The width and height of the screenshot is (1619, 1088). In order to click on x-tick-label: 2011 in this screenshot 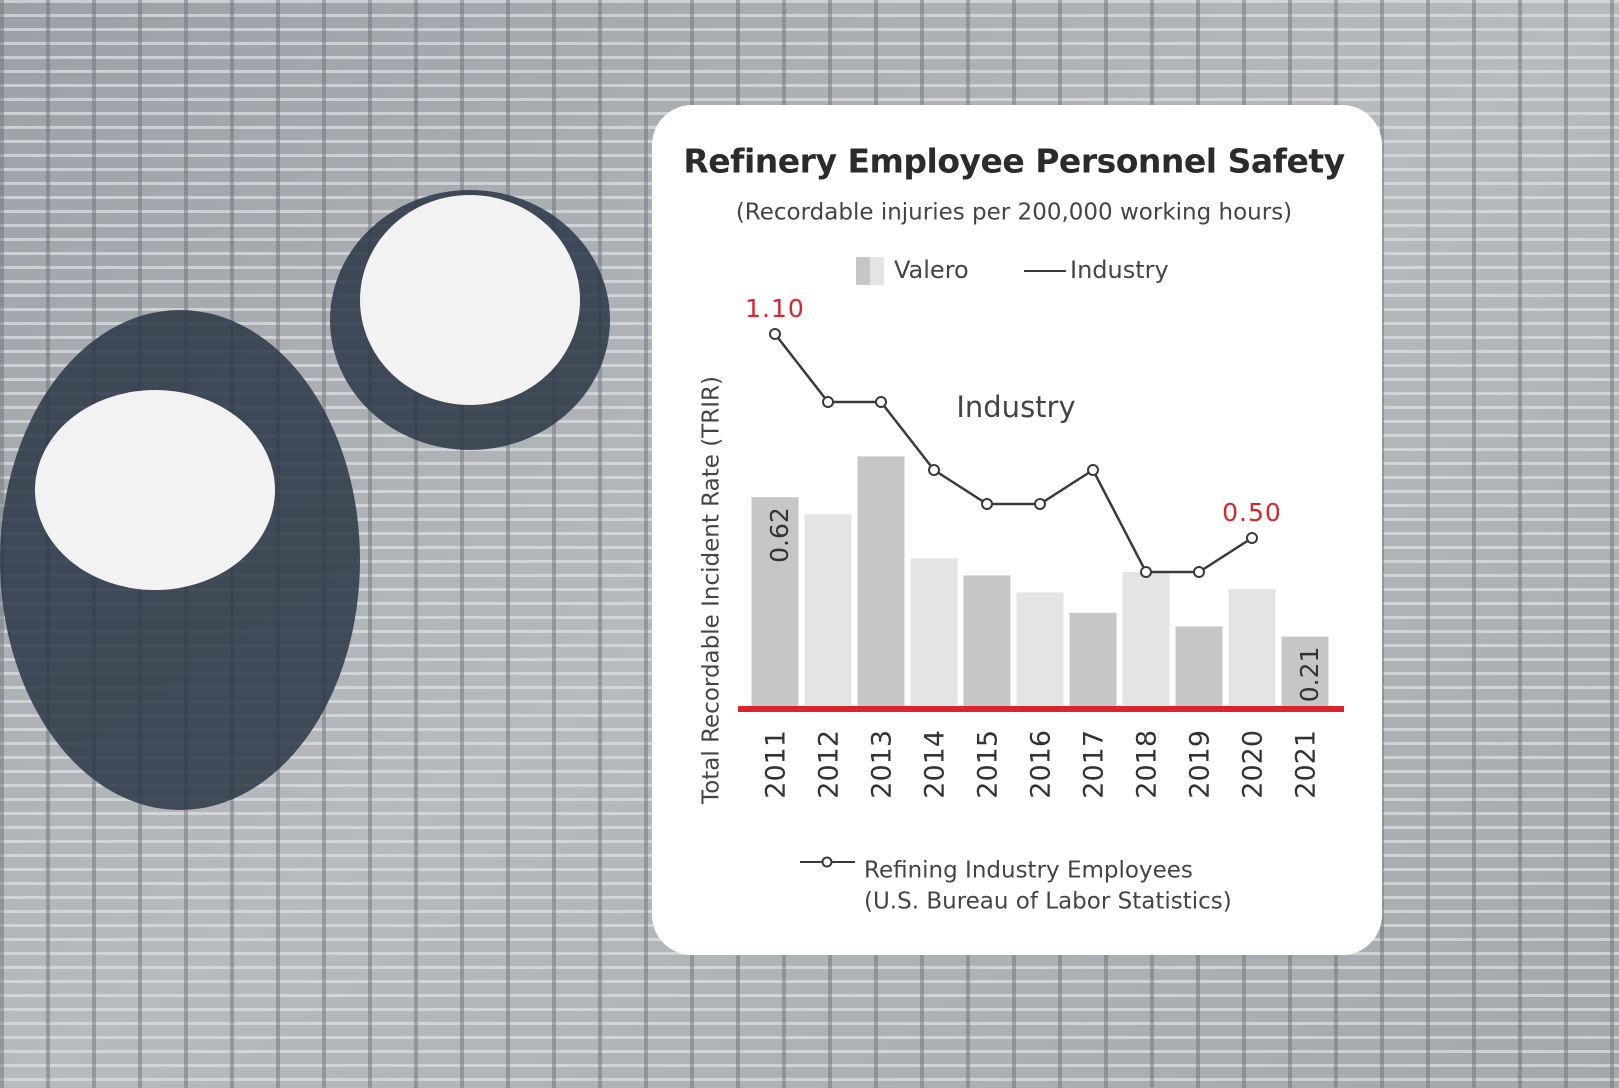, I will do `click(776, 764)`.